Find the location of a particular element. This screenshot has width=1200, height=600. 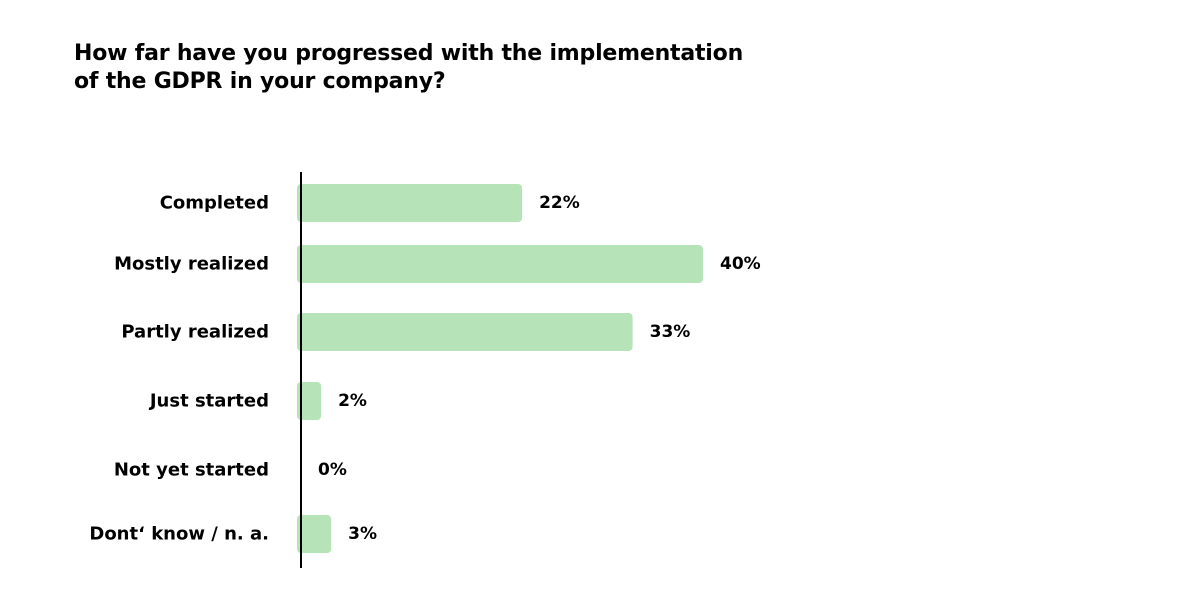

category-label: Partly realized is located at coordinates (195, 332).